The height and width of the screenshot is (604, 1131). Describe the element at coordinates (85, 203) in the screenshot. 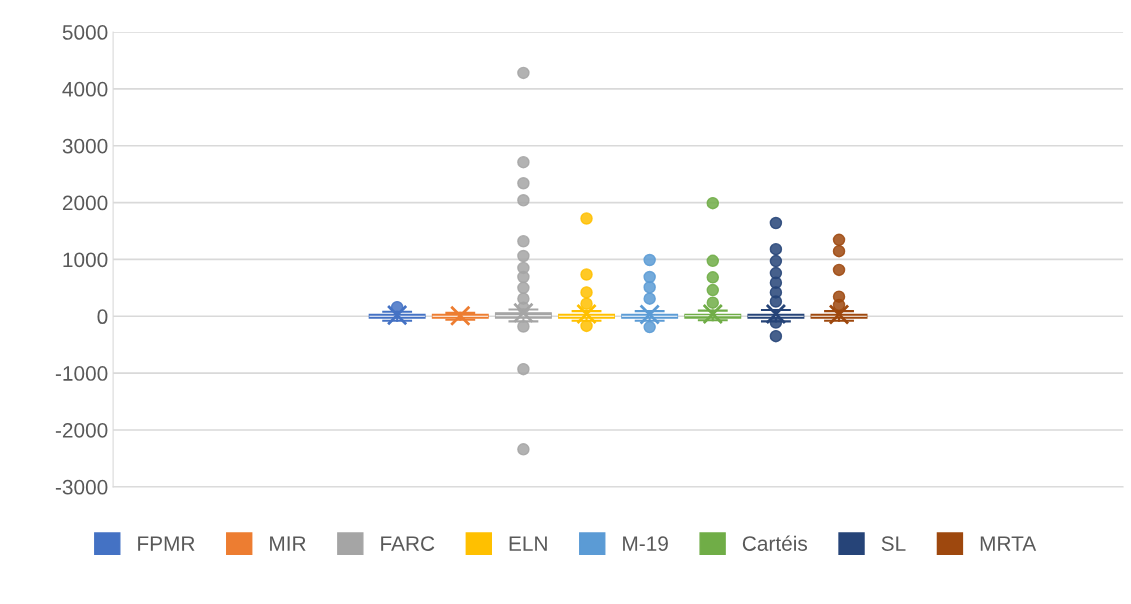

I see `y-tick-label: 2000` at that location.